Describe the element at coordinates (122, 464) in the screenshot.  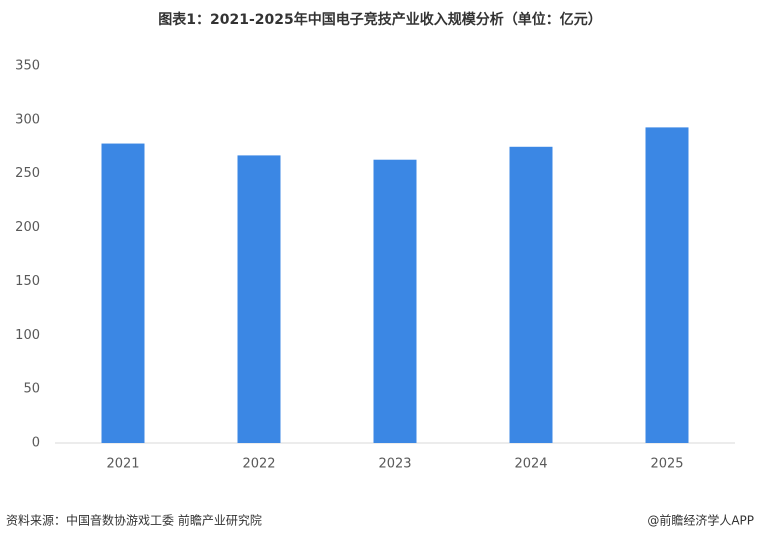
I see `x-tick-label: 2021` at that location.